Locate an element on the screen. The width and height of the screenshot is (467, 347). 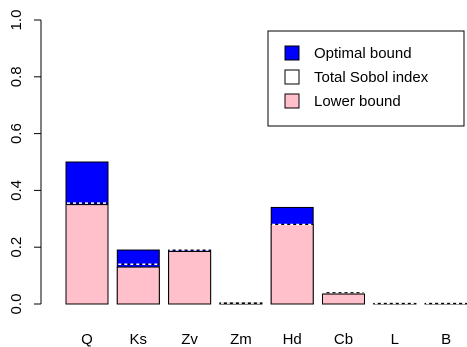
bar-lower-ks is located at coordinates (138, 285).